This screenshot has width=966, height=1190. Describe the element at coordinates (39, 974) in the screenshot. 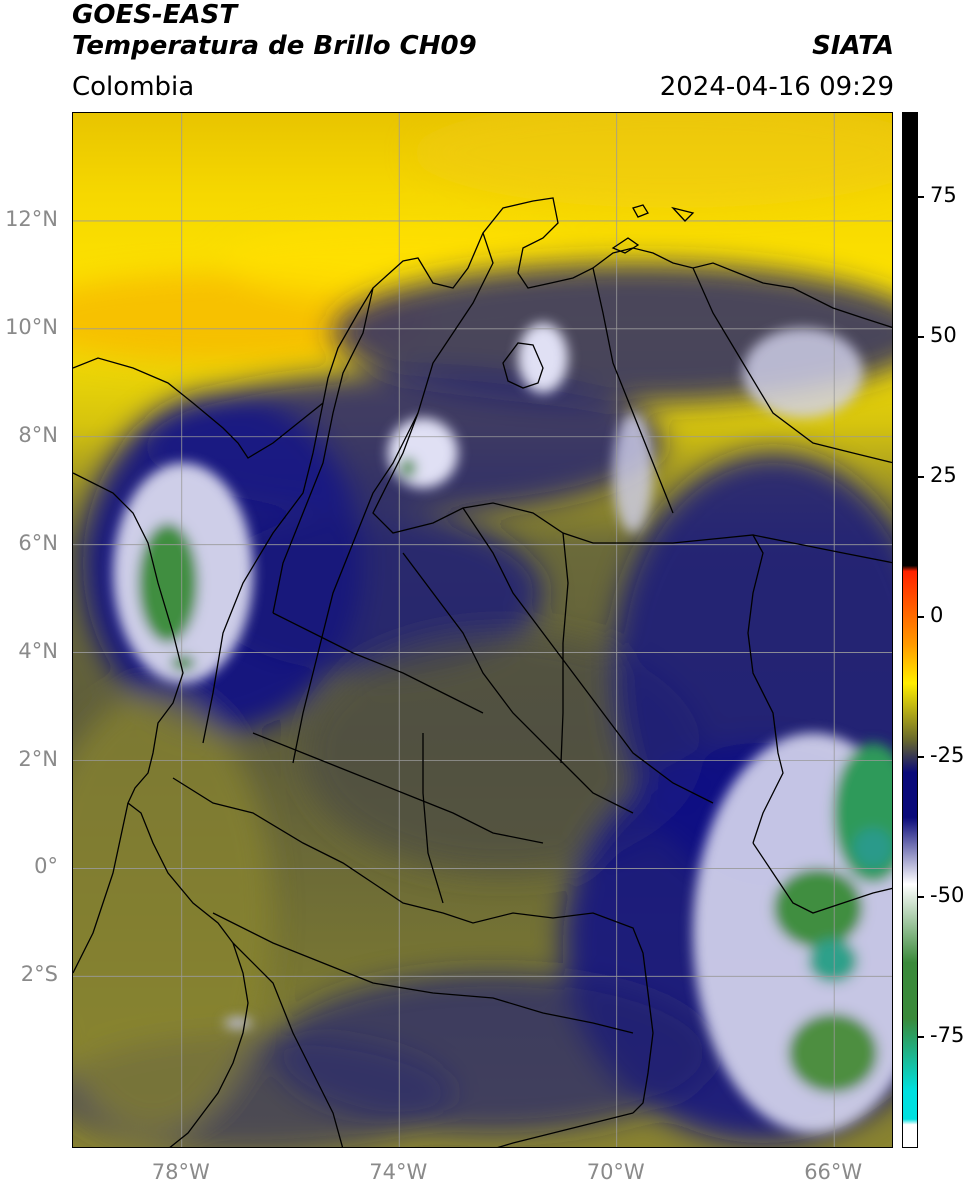

I see `lat-tick-label: 2°S` at that location.